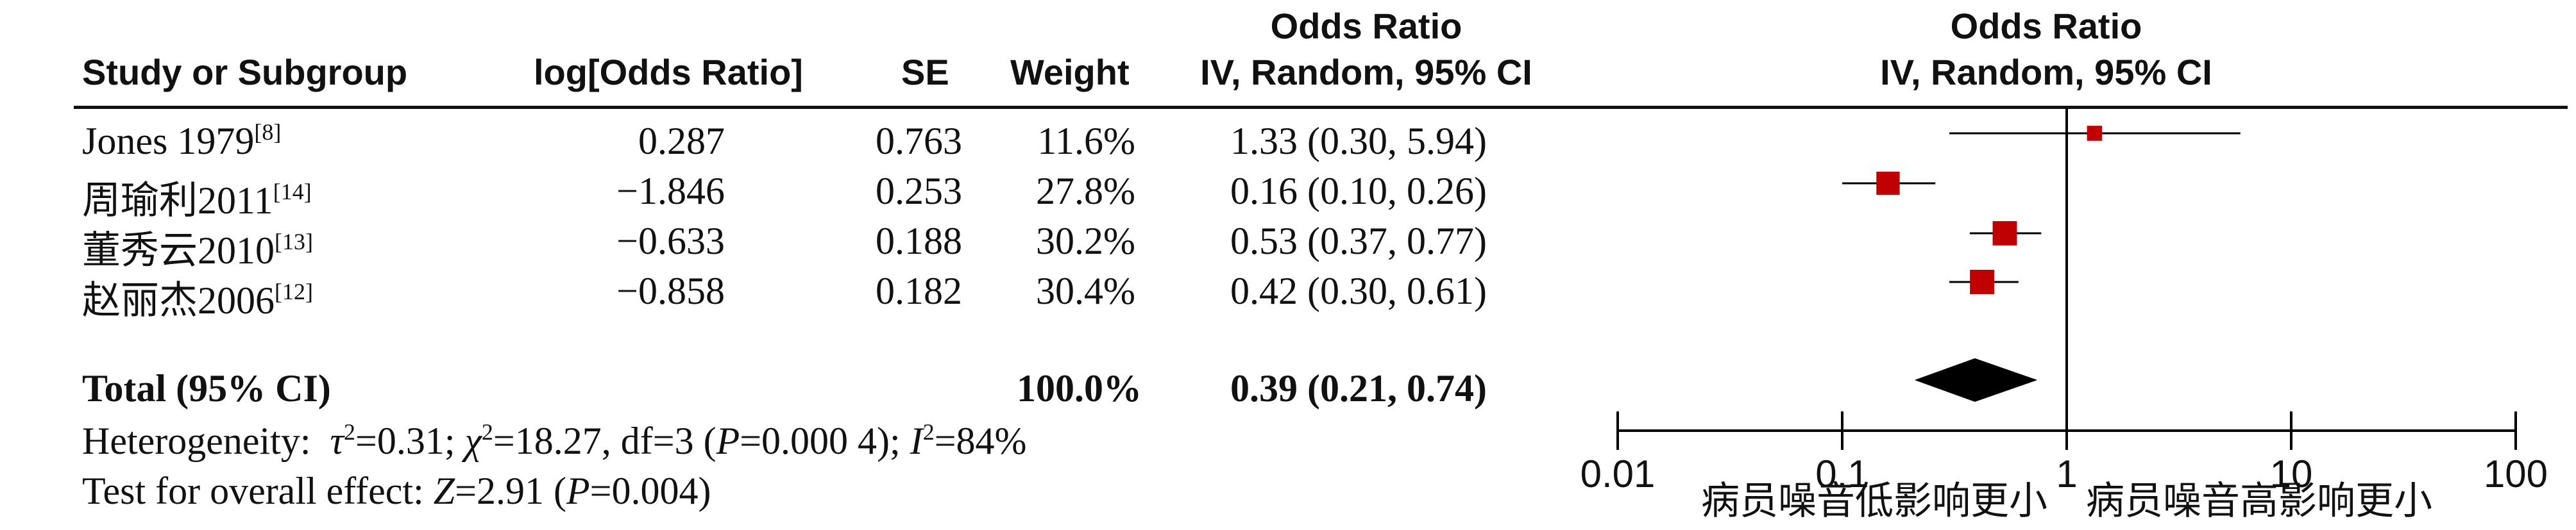  What do you see at coordinates (919, 291) in the screenshot?
I see `study-se: 0.182` at bounding box center [919, 291].